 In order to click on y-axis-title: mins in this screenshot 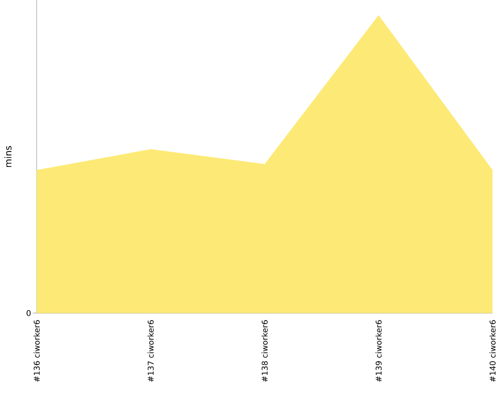, I will do `click(8, 156)`.